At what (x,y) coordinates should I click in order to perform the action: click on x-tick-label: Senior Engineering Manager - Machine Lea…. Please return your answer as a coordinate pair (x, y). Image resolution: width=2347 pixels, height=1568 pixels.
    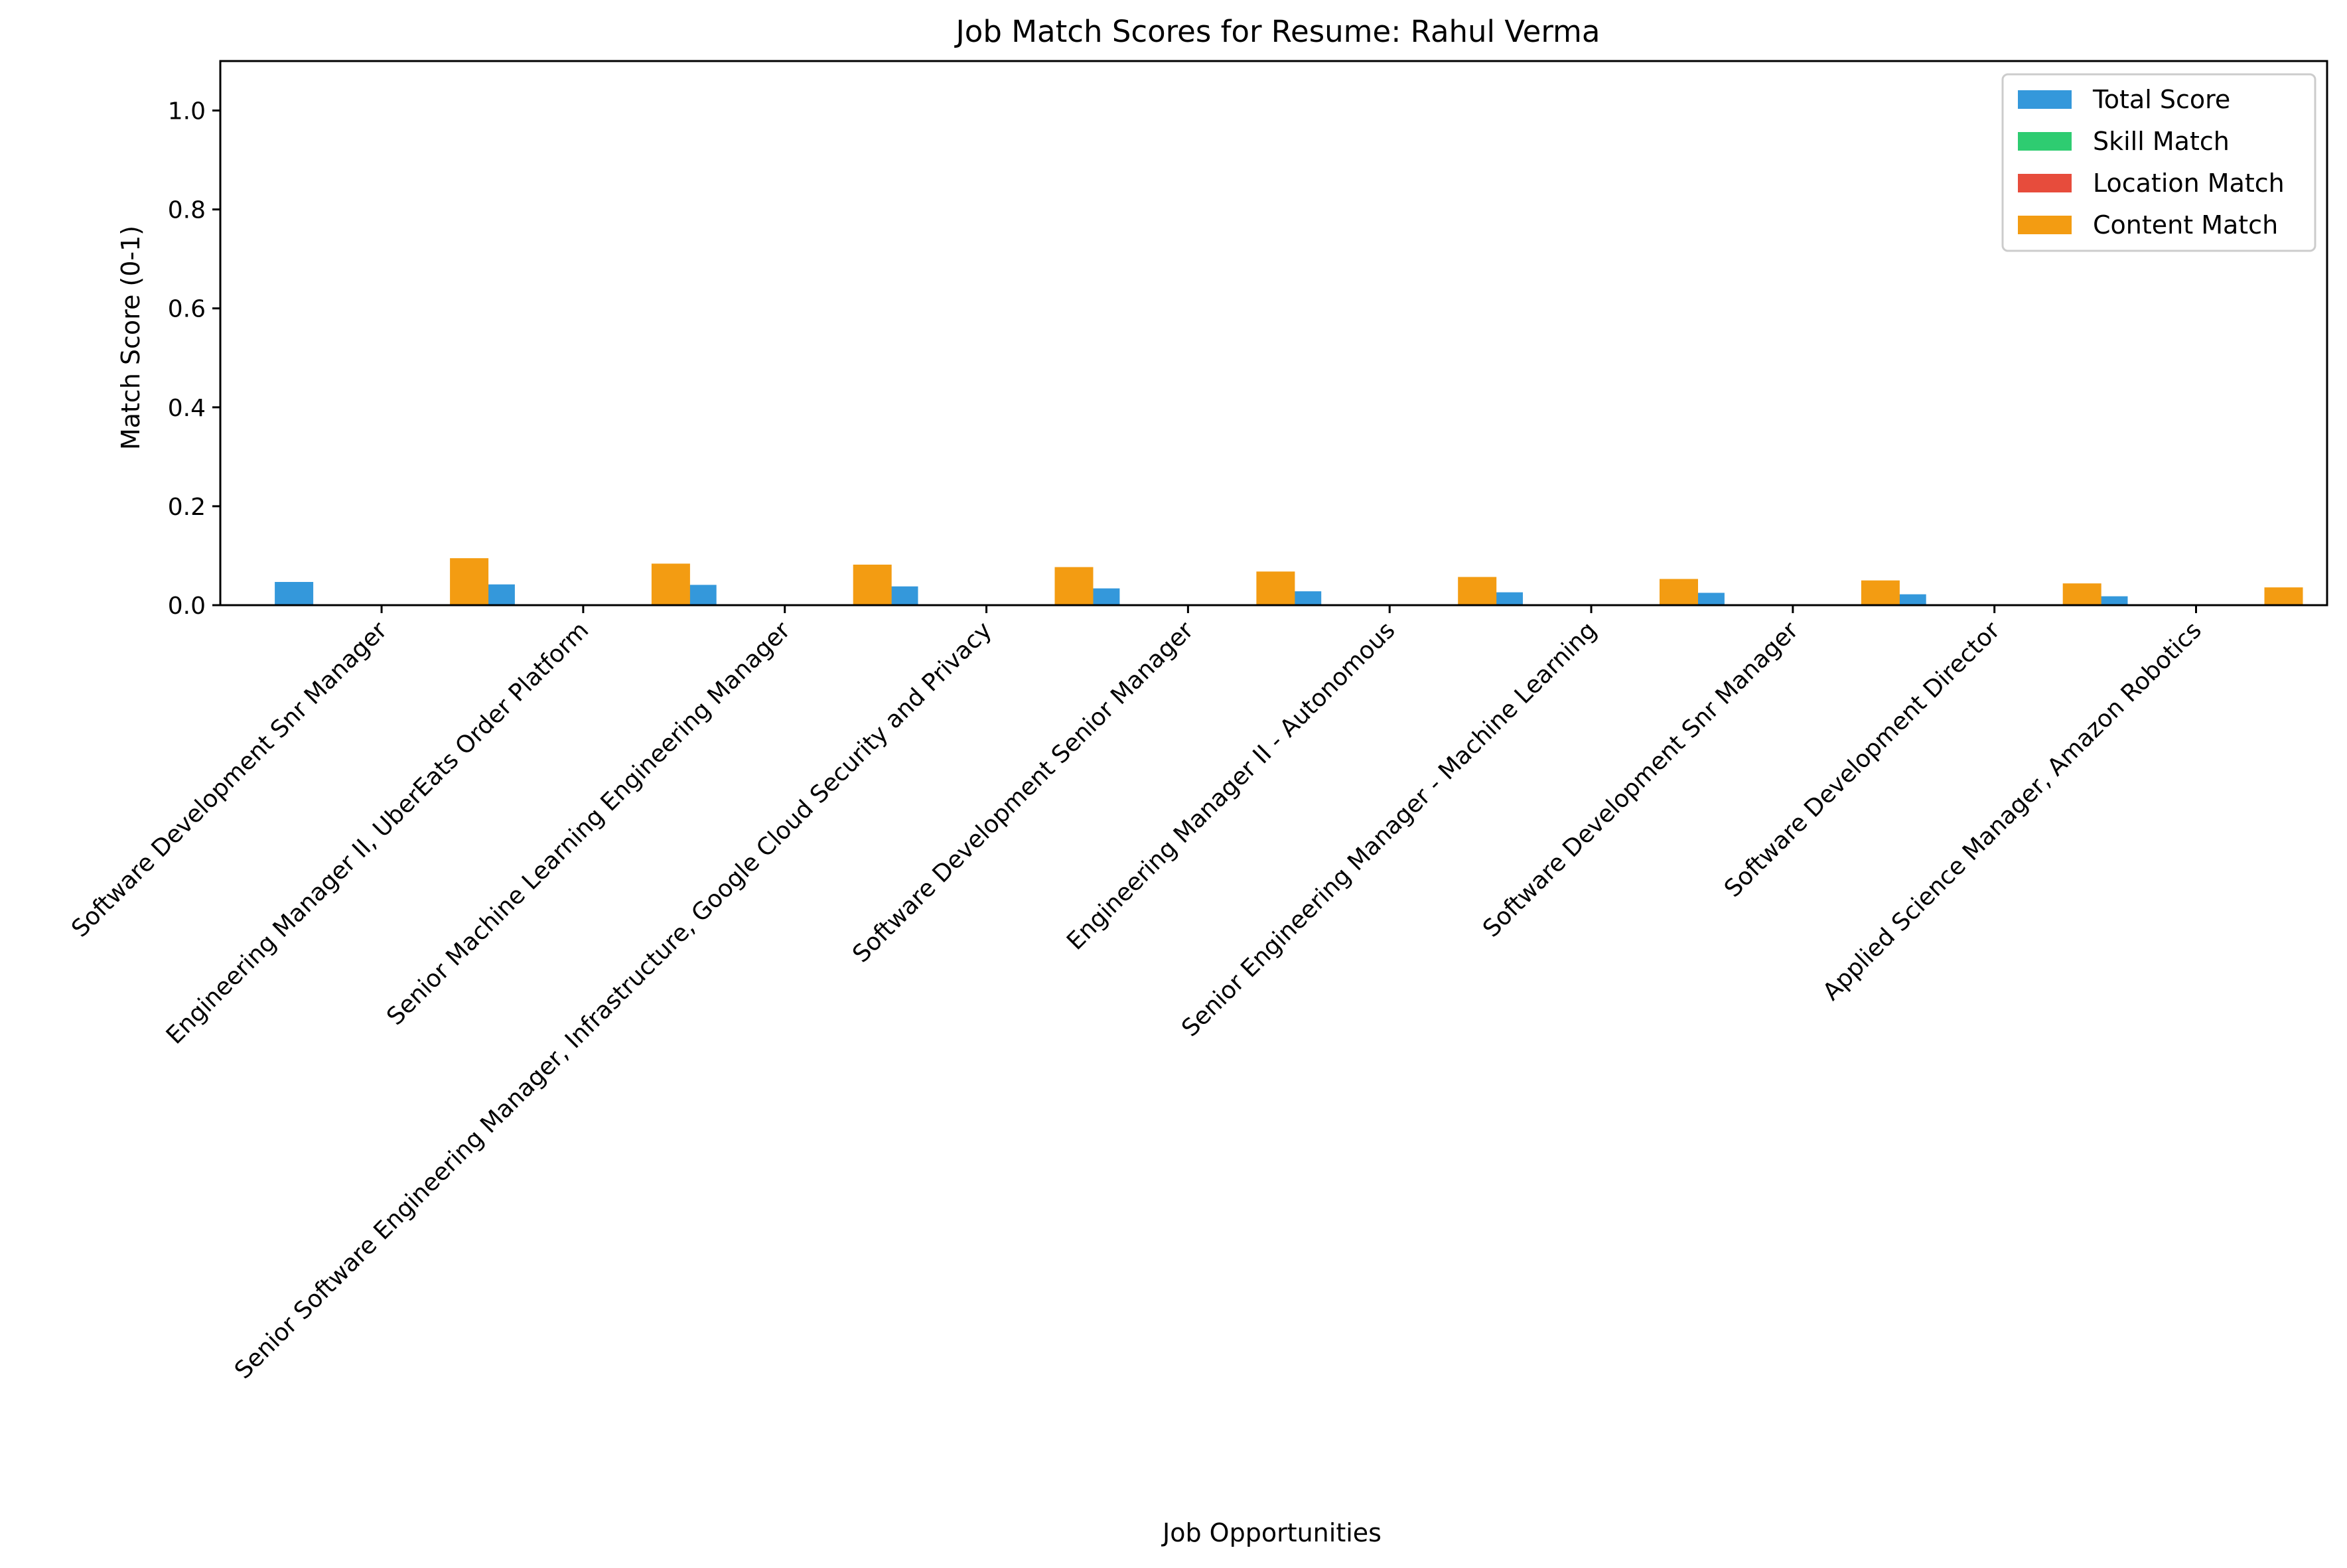
    Looking at the image, I should click on (1389, 829).